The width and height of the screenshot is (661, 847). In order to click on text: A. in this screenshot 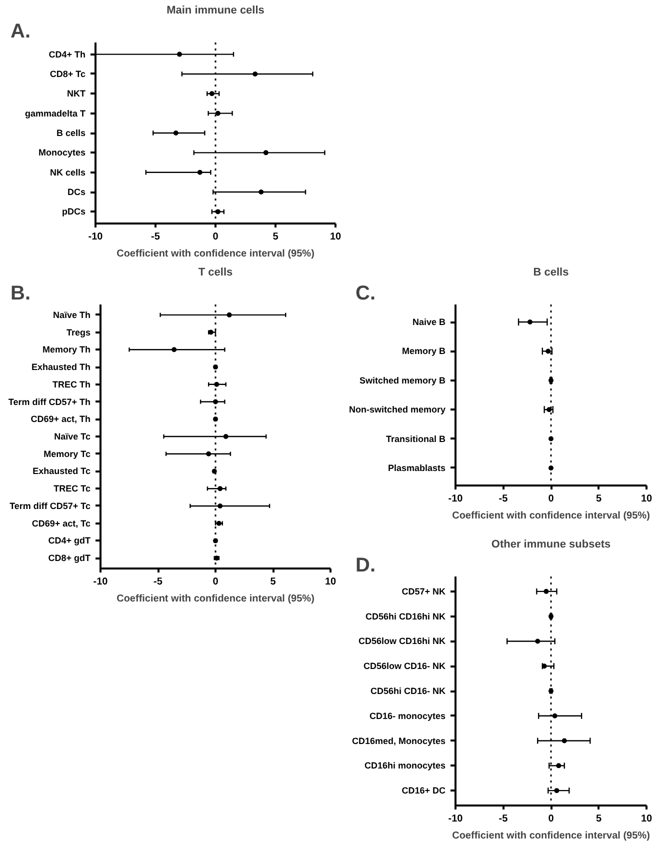, I will do `click(20, 31)`.